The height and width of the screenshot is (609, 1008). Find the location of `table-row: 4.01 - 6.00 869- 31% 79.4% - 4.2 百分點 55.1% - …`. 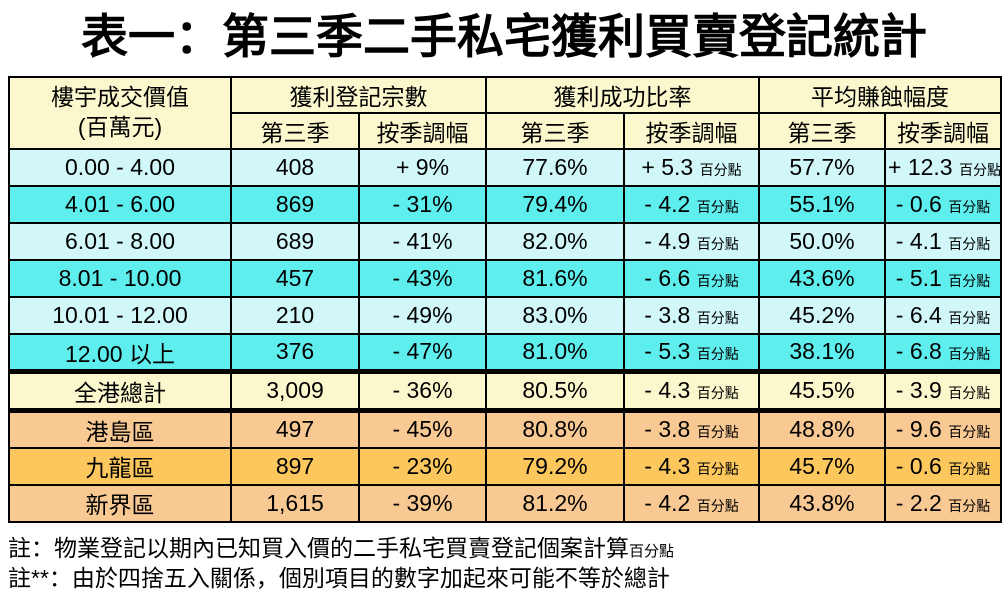

table-row: 4.01 - 6.00 869- 31% 79.4% - 4.2 百分點 55.1% - … is located at coordinates (505, 204).